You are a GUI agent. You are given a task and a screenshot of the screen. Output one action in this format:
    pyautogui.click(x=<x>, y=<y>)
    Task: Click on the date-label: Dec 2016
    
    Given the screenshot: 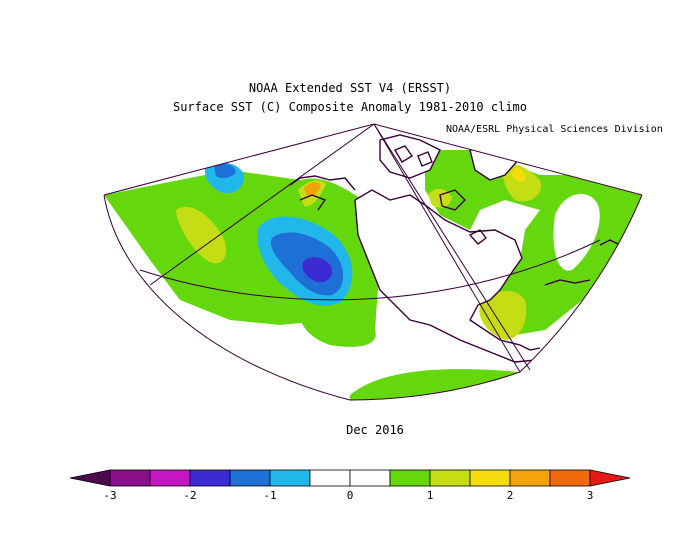 What is the action you would take?
    pyautogui.click(x=375, y=430)
    